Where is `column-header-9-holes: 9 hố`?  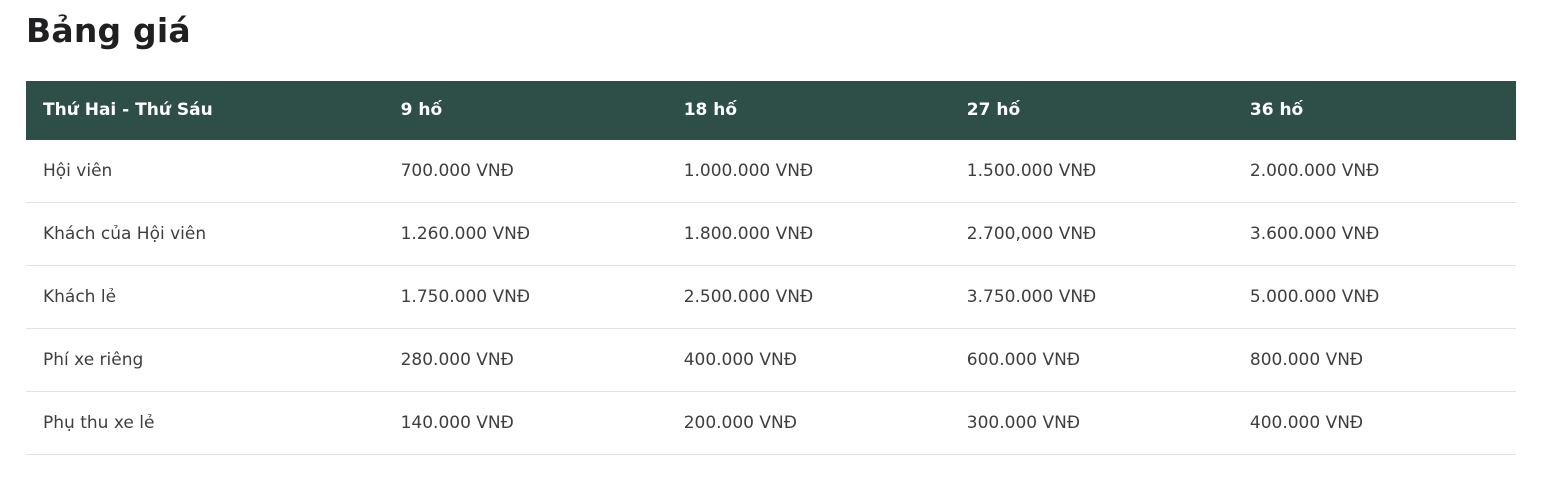
column-header-9-holes: 9 hố is located at coordinates (421, 110).